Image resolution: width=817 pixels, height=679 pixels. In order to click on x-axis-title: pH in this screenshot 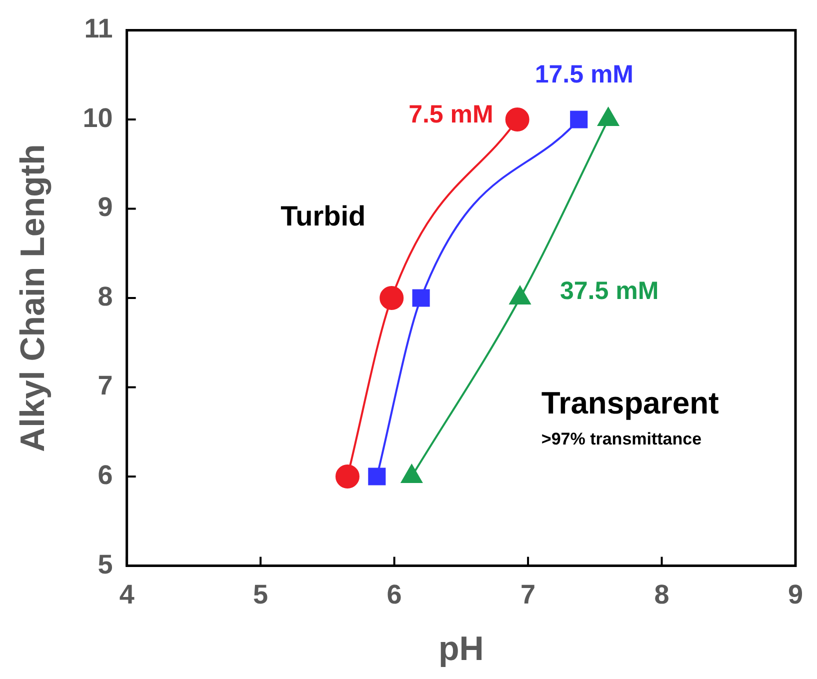, I will do `click(461, 649)`.